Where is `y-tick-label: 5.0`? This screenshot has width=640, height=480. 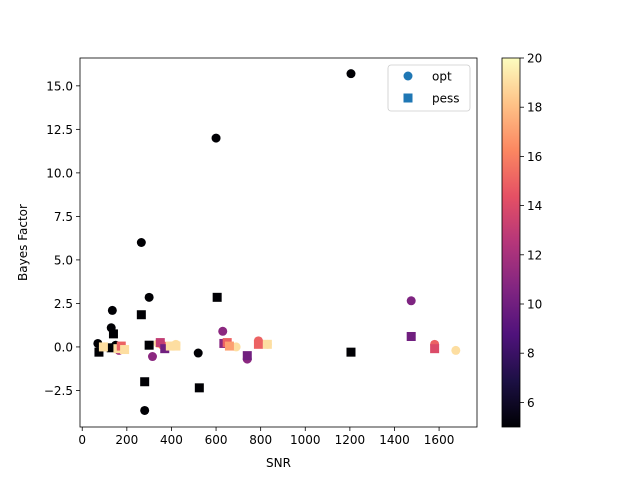 y-tick-label: 5.0 is located at coordinates (63, 260).